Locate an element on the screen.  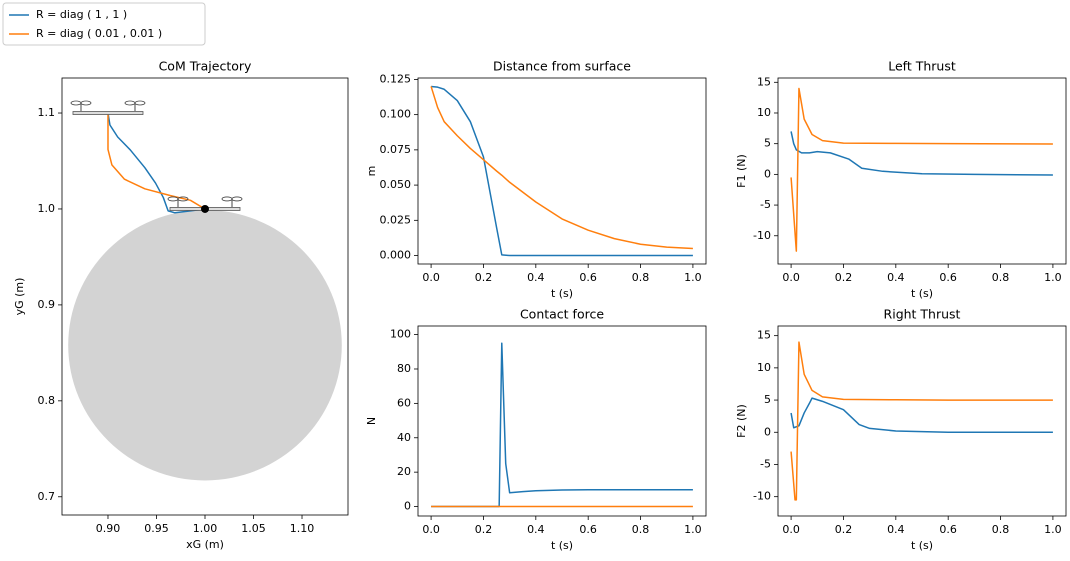
y-tick-label: 80 is located at coordinates (404, 368).